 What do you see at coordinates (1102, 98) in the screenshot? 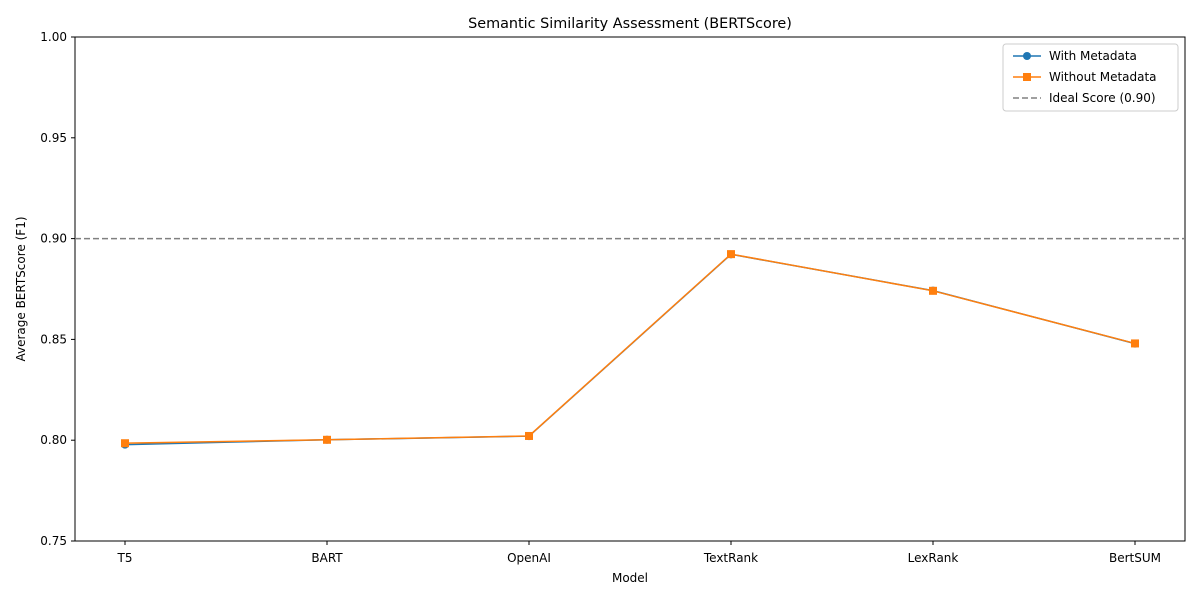
I see `legend-label: Ideal Score (0.90)` at bounding box center [1102, 98].